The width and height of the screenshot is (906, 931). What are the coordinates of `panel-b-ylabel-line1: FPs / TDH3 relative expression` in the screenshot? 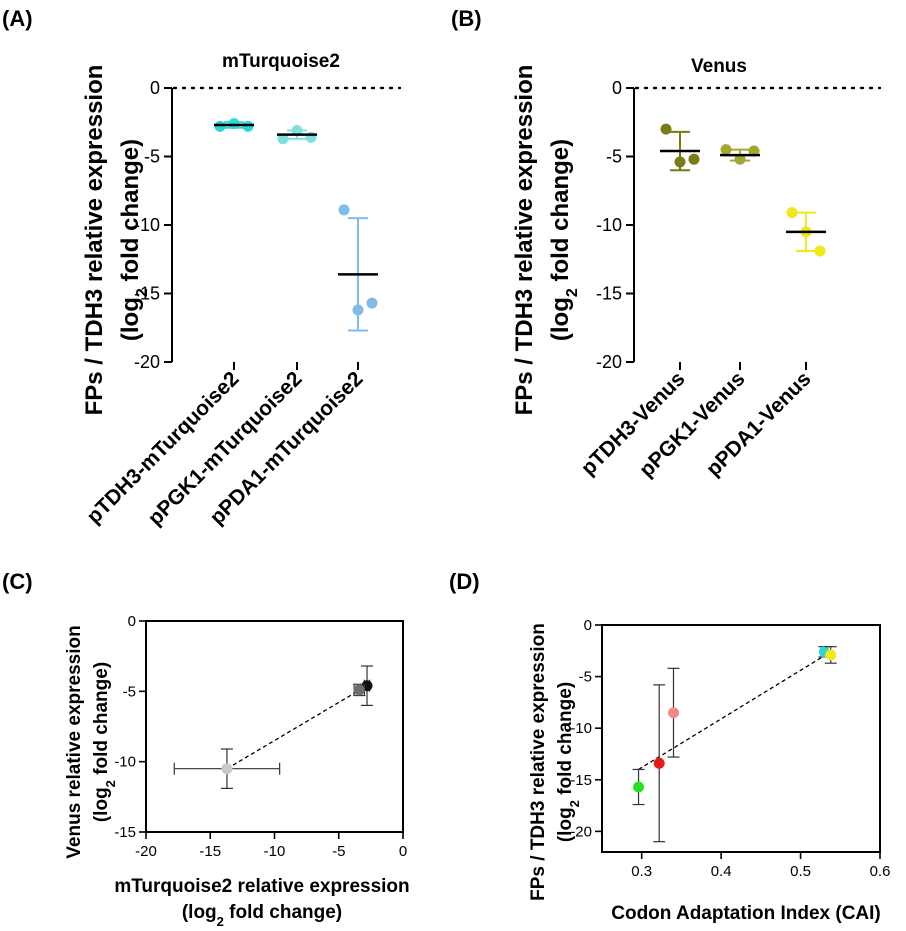 It's located at (524, 240).